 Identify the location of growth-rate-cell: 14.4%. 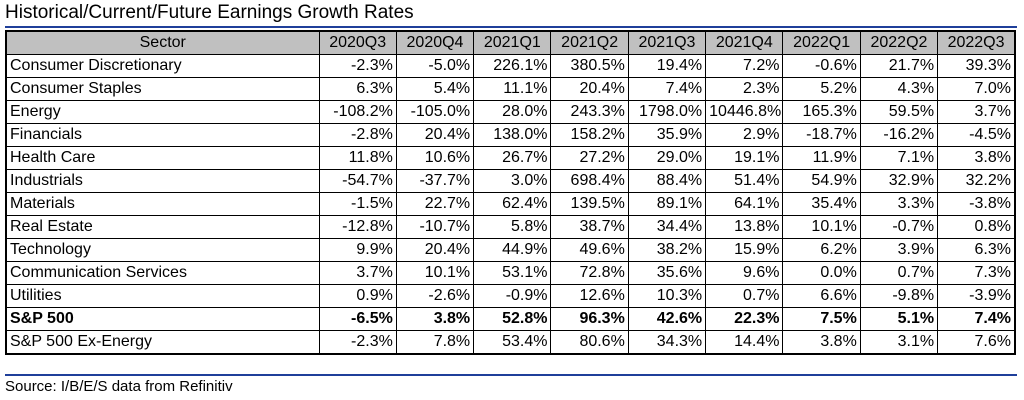
(744, 342).